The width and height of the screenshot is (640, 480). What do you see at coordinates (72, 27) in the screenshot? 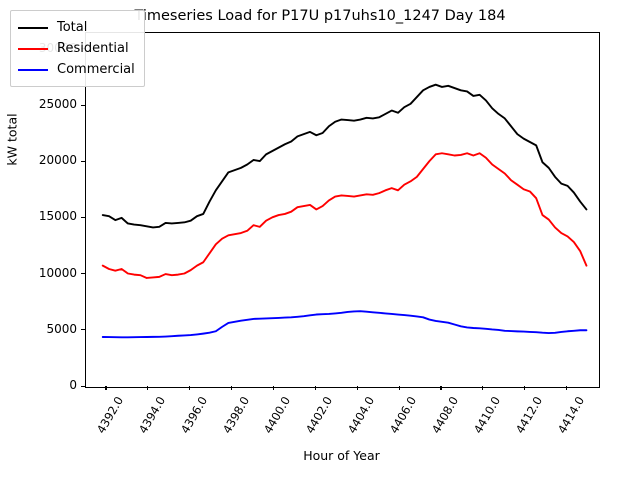
I see `legend-label: Total` at bounding box center [72, 27].